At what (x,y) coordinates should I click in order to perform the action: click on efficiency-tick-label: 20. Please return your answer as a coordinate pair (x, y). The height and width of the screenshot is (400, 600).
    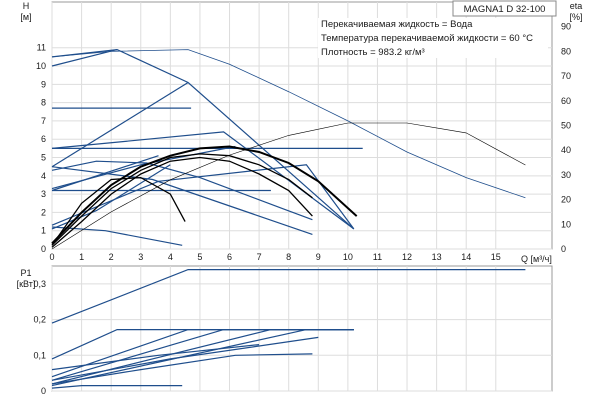
    Looking at the image, I should click on (566, 200).